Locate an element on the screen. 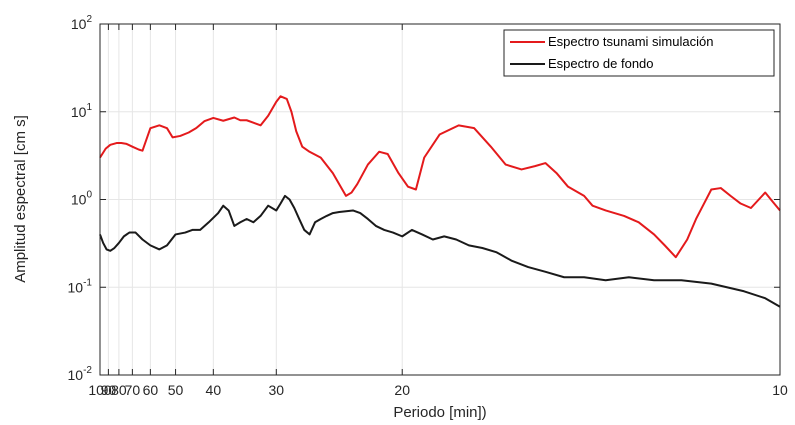 The image size is (795, 425). x-tick-label: 50 is located at coordinates (176, 390).